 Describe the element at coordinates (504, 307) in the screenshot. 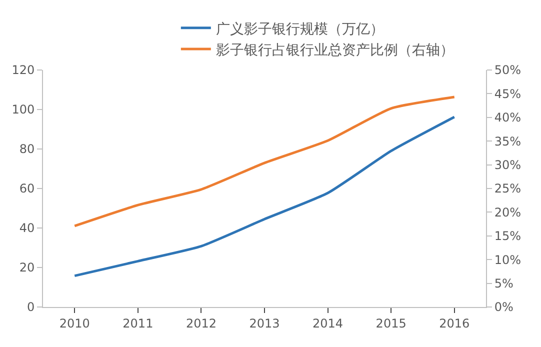

I see `y2-tick-label: 0%` at that location.